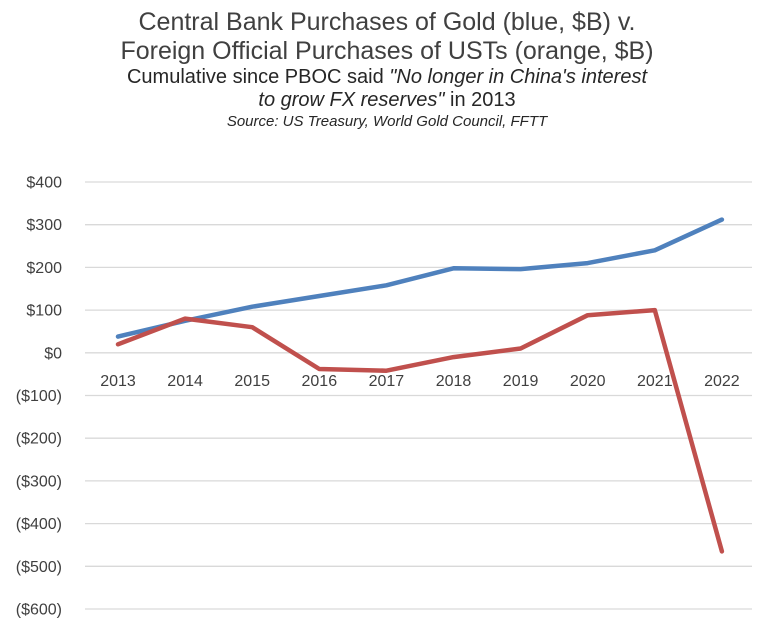 The image size is (774, 634). What do you see at coordinates (44, 225) in the screenshot?
I see `y-tick-label: $300` at bounding box center [44, 225].